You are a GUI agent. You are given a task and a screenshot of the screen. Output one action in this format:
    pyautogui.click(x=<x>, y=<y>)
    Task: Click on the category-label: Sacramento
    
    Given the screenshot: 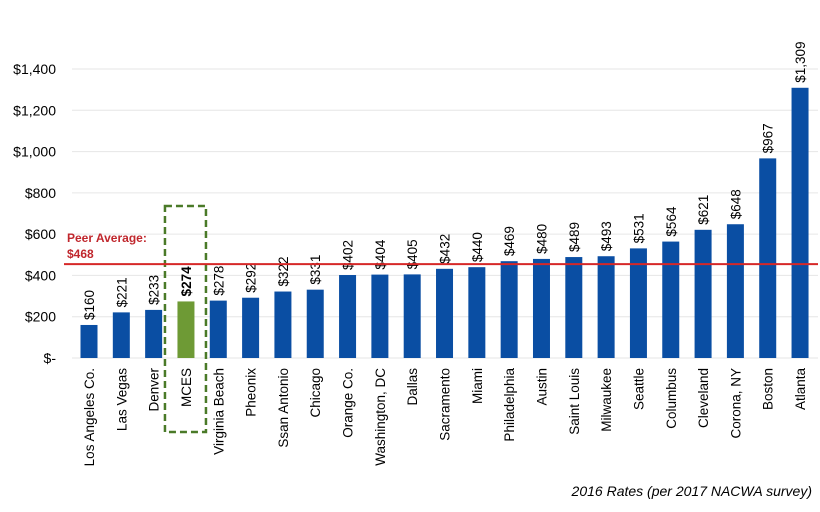 What is the action you would take?
    pyautogui.click(x=445, y=404)
    